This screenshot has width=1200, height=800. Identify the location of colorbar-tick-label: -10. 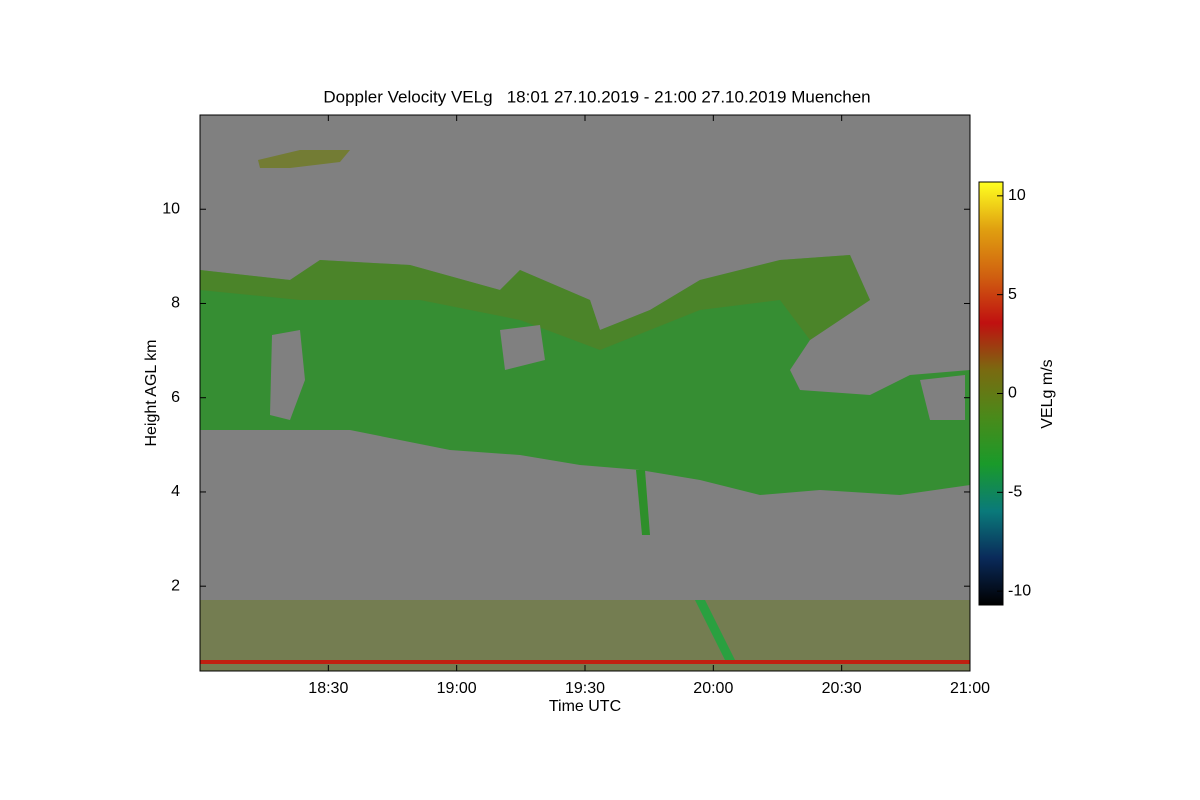
(1019, 590).